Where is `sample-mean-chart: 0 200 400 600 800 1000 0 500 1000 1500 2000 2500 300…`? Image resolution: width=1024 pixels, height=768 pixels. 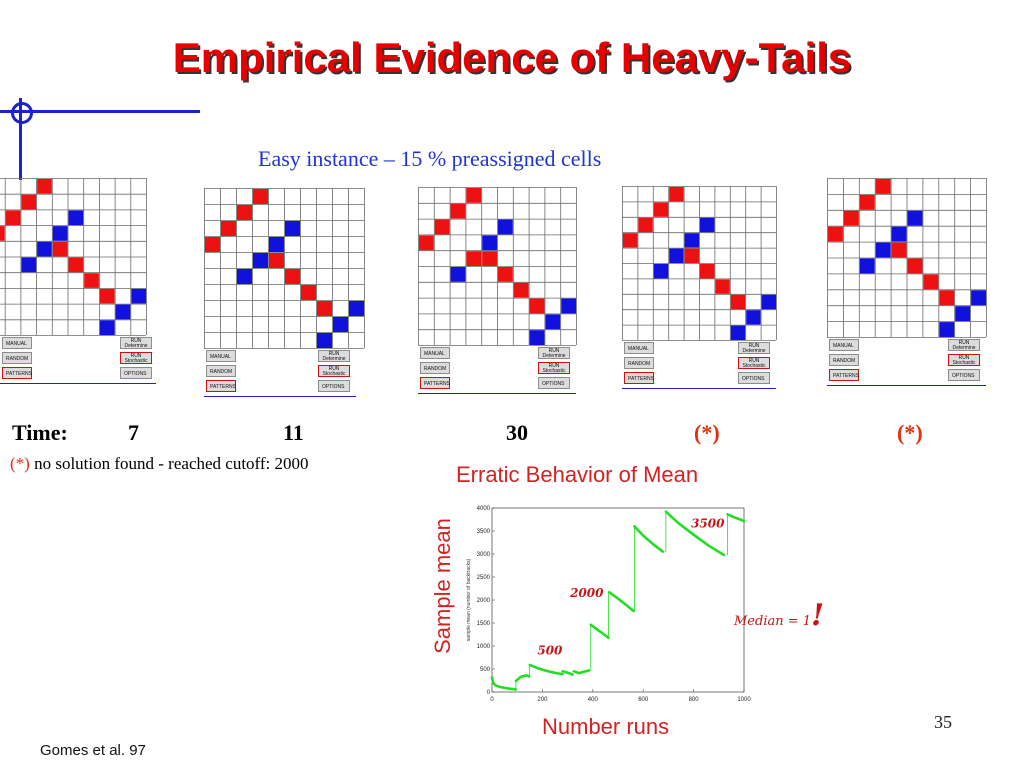
sample-mean-chart: 0 200 400 600 800 1000 0 500 1000 1500 2000 2500 300… is located at coordinates (608, 604).